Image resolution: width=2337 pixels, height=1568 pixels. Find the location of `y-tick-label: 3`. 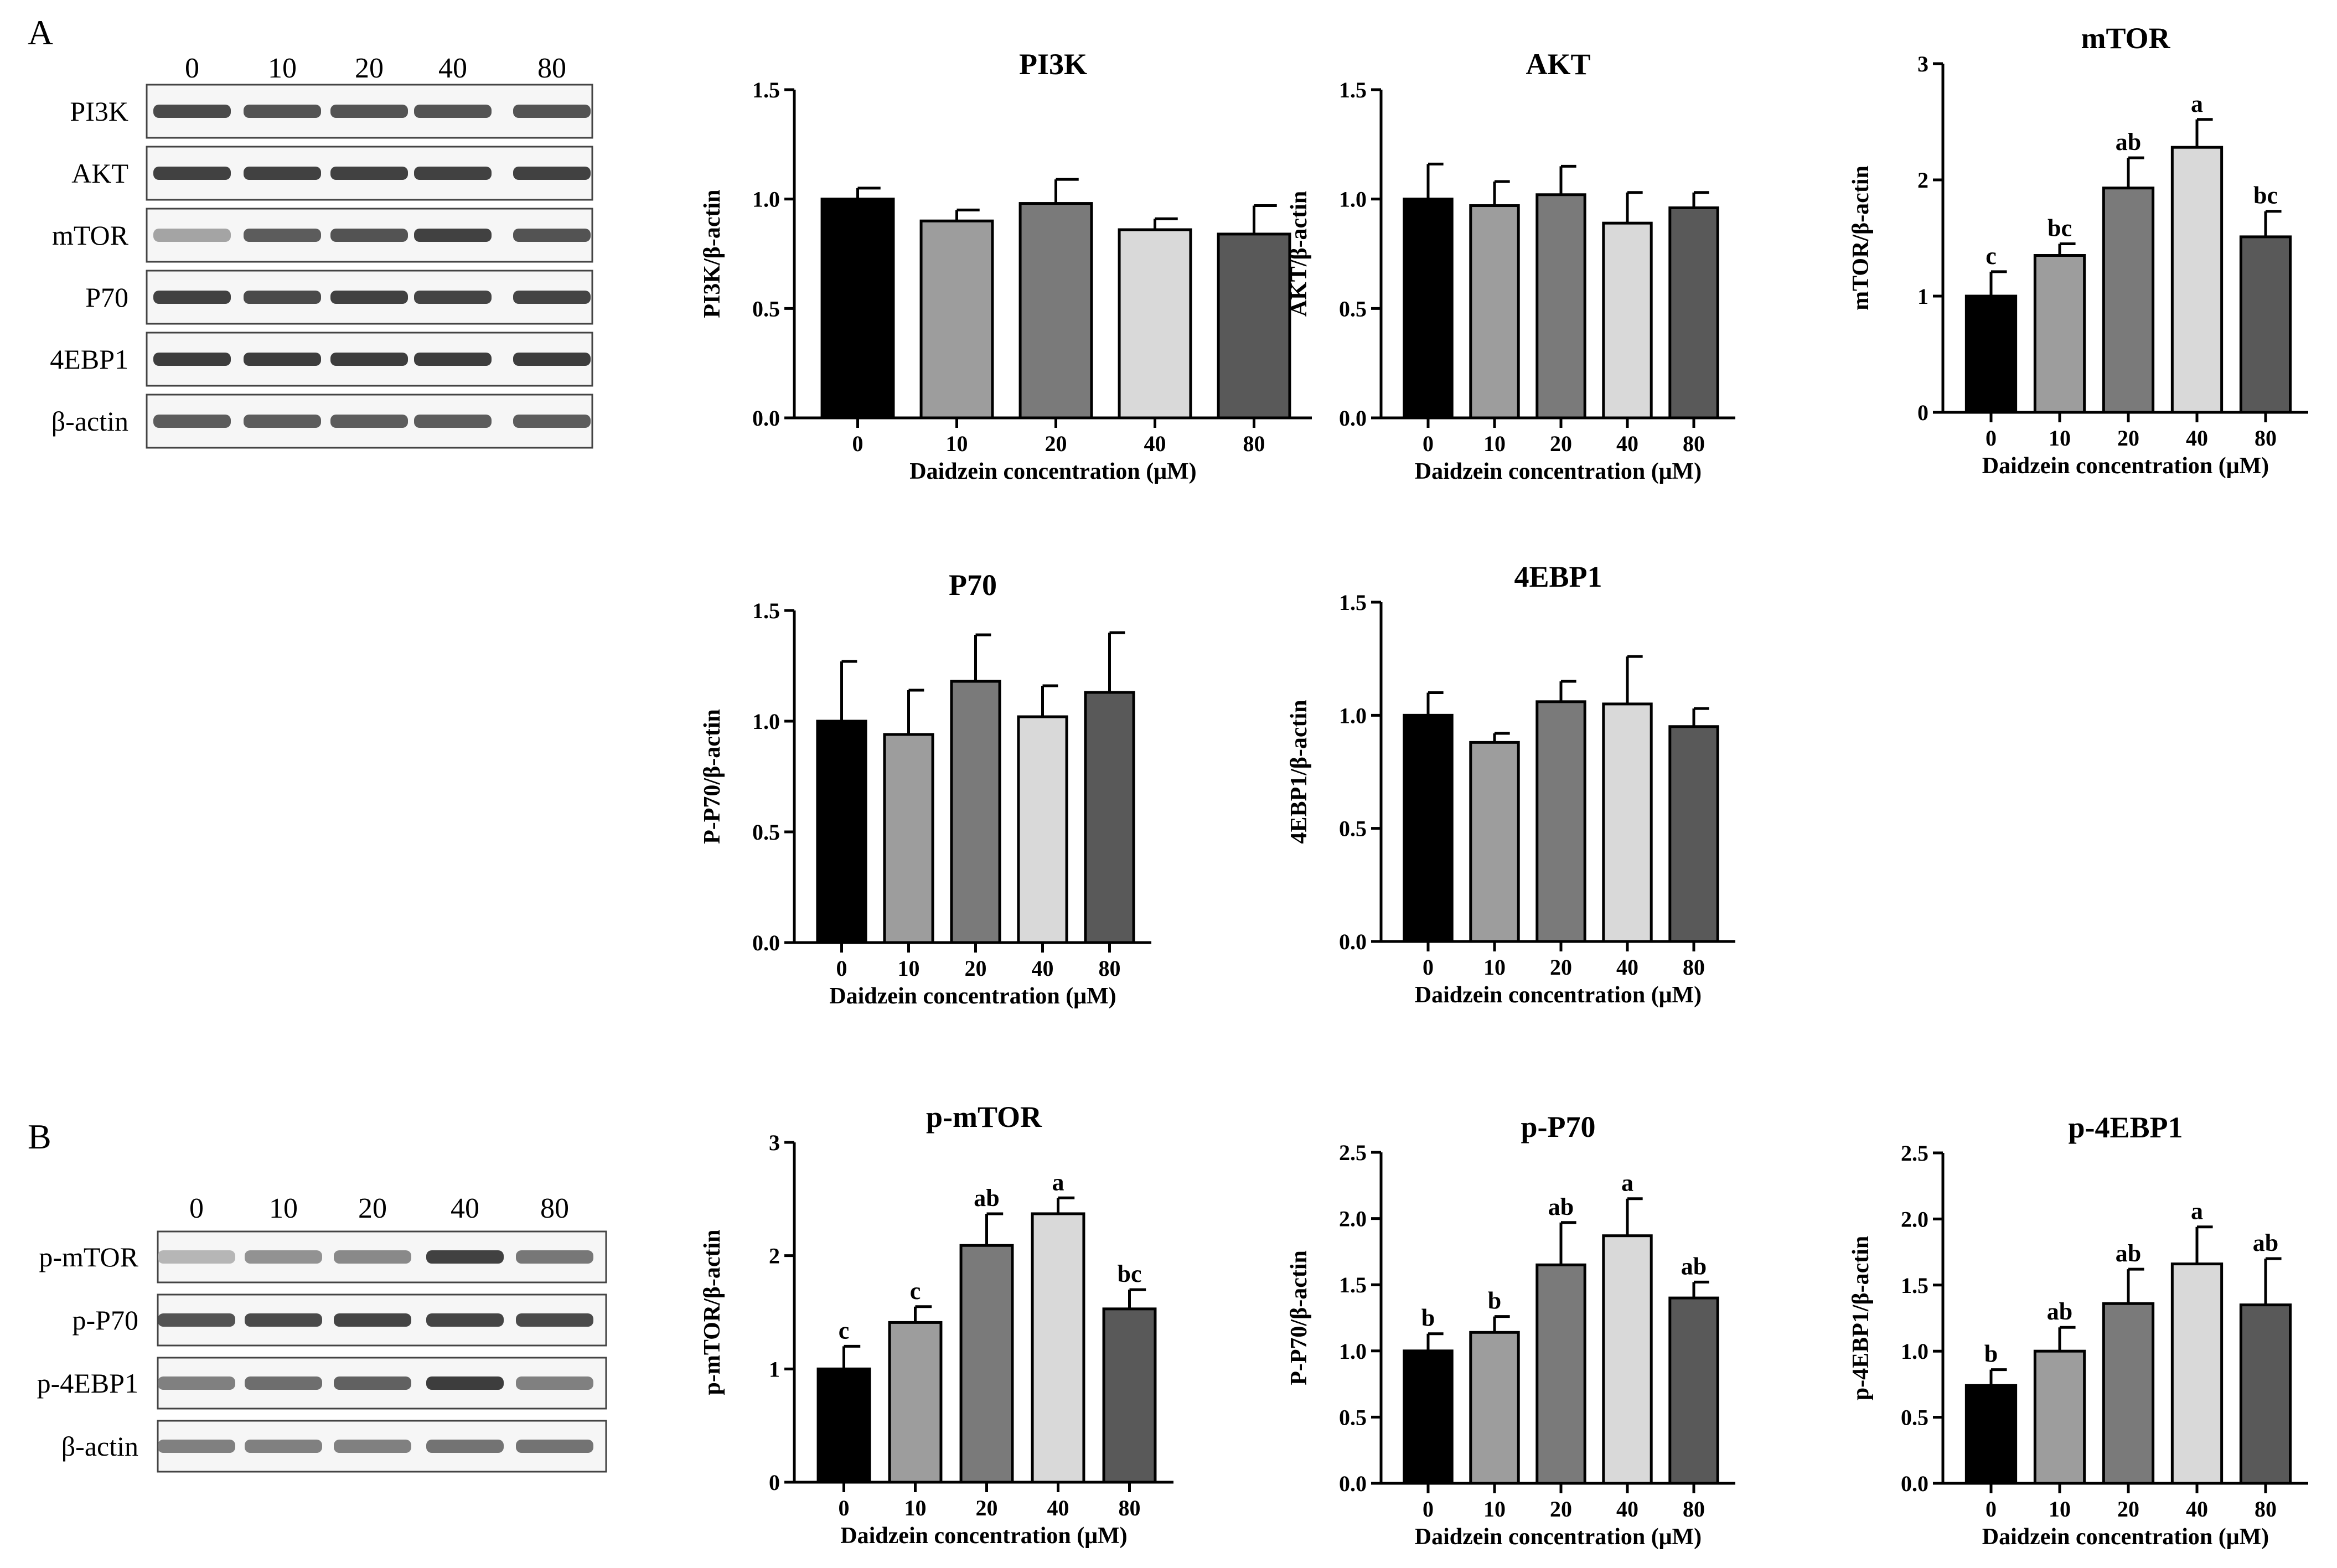

y-tick-label: 3 is located at coordinates (774, 1142).